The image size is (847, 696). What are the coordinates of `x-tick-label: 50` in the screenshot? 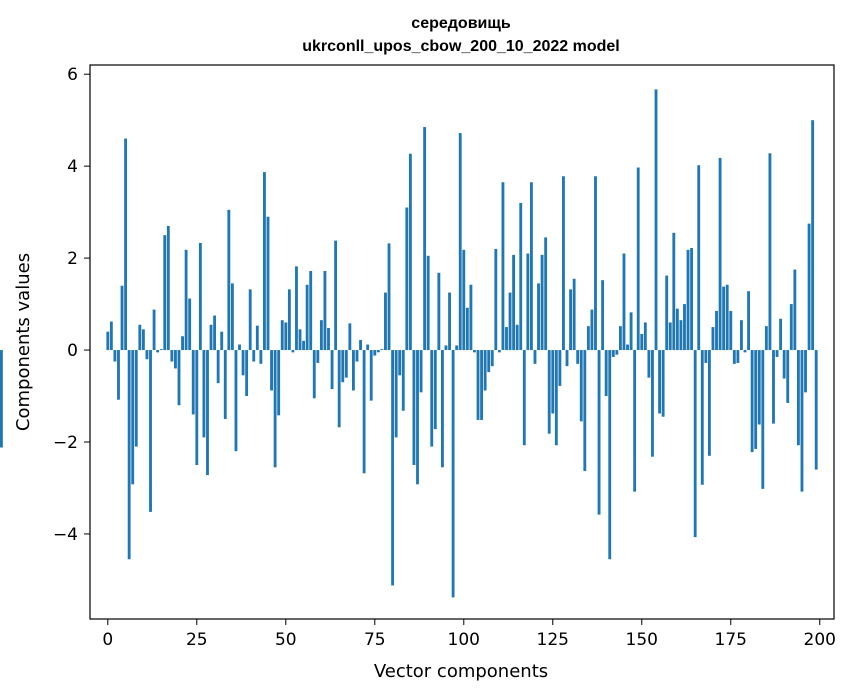 It's located at (286, 640).